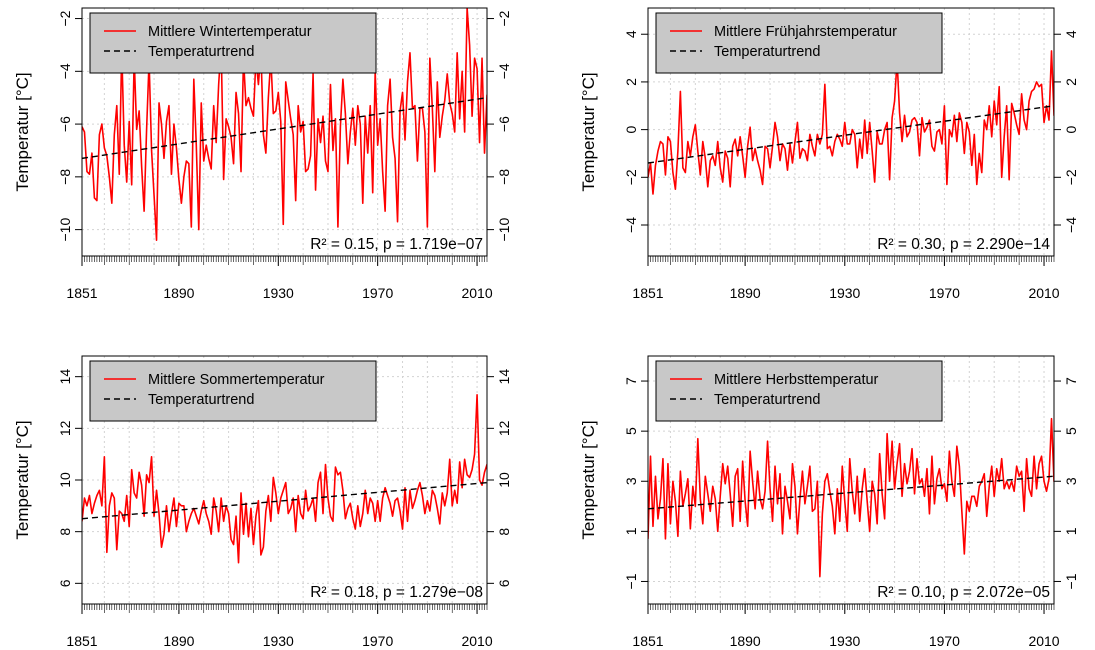  I want to click on y-tick-label-right: 1, so click(1071, 531).